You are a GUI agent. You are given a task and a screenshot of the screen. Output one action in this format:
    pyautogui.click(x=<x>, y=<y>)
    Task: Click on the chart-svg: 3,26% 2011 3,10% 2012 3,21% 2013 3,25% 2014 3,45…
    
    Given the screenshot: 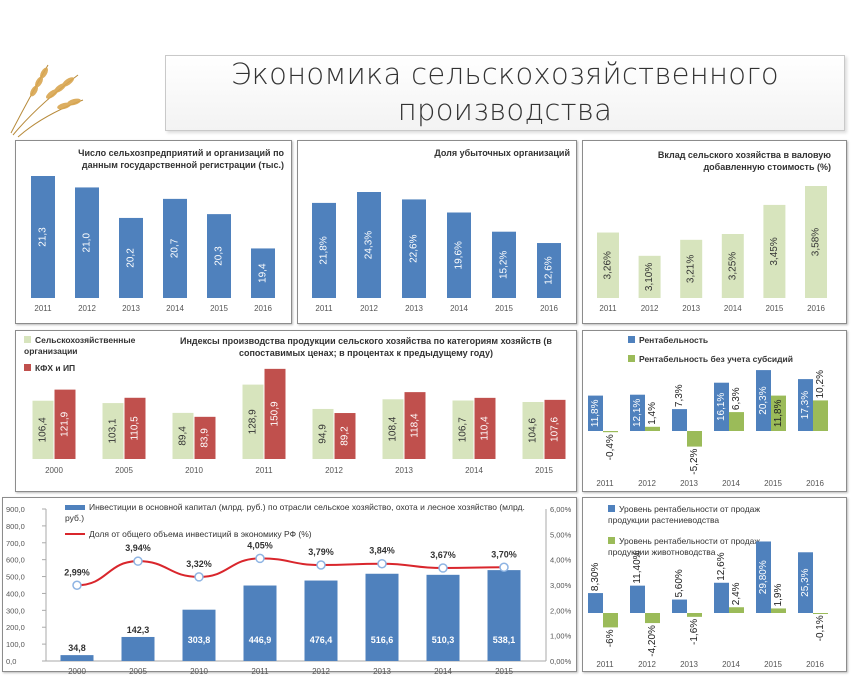 What is the action you would take?
    pyautogui.click(x=712, y=249)
    